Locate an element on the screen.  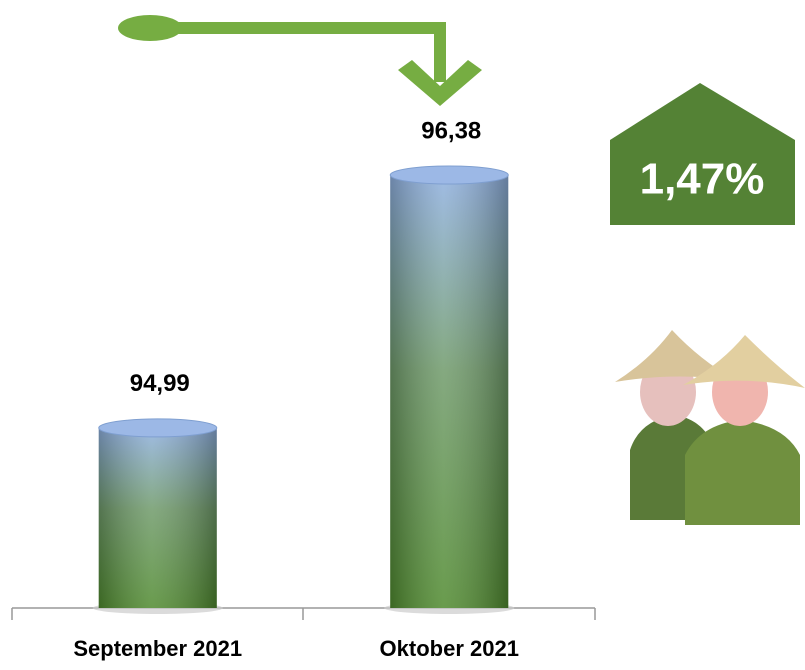
value-label: 94,99 is located at coordinates (160, 383).